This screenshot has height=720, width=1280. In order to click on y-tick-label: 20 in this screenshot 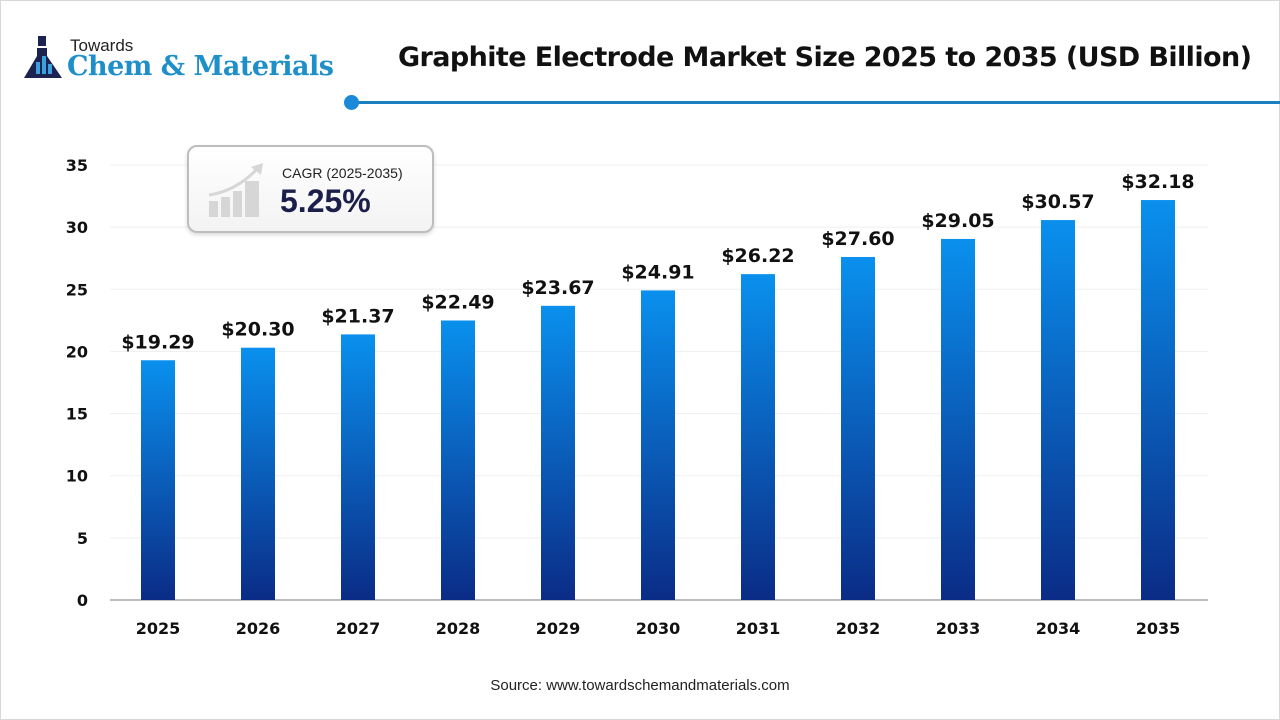, I will do `click(77, 351)`.